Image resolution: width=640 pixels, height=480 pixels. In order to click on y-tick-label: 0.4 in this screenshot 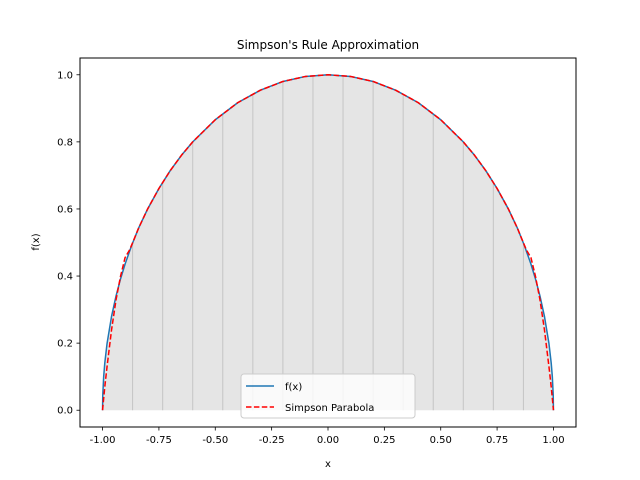, I will do `click(65, 277)`.